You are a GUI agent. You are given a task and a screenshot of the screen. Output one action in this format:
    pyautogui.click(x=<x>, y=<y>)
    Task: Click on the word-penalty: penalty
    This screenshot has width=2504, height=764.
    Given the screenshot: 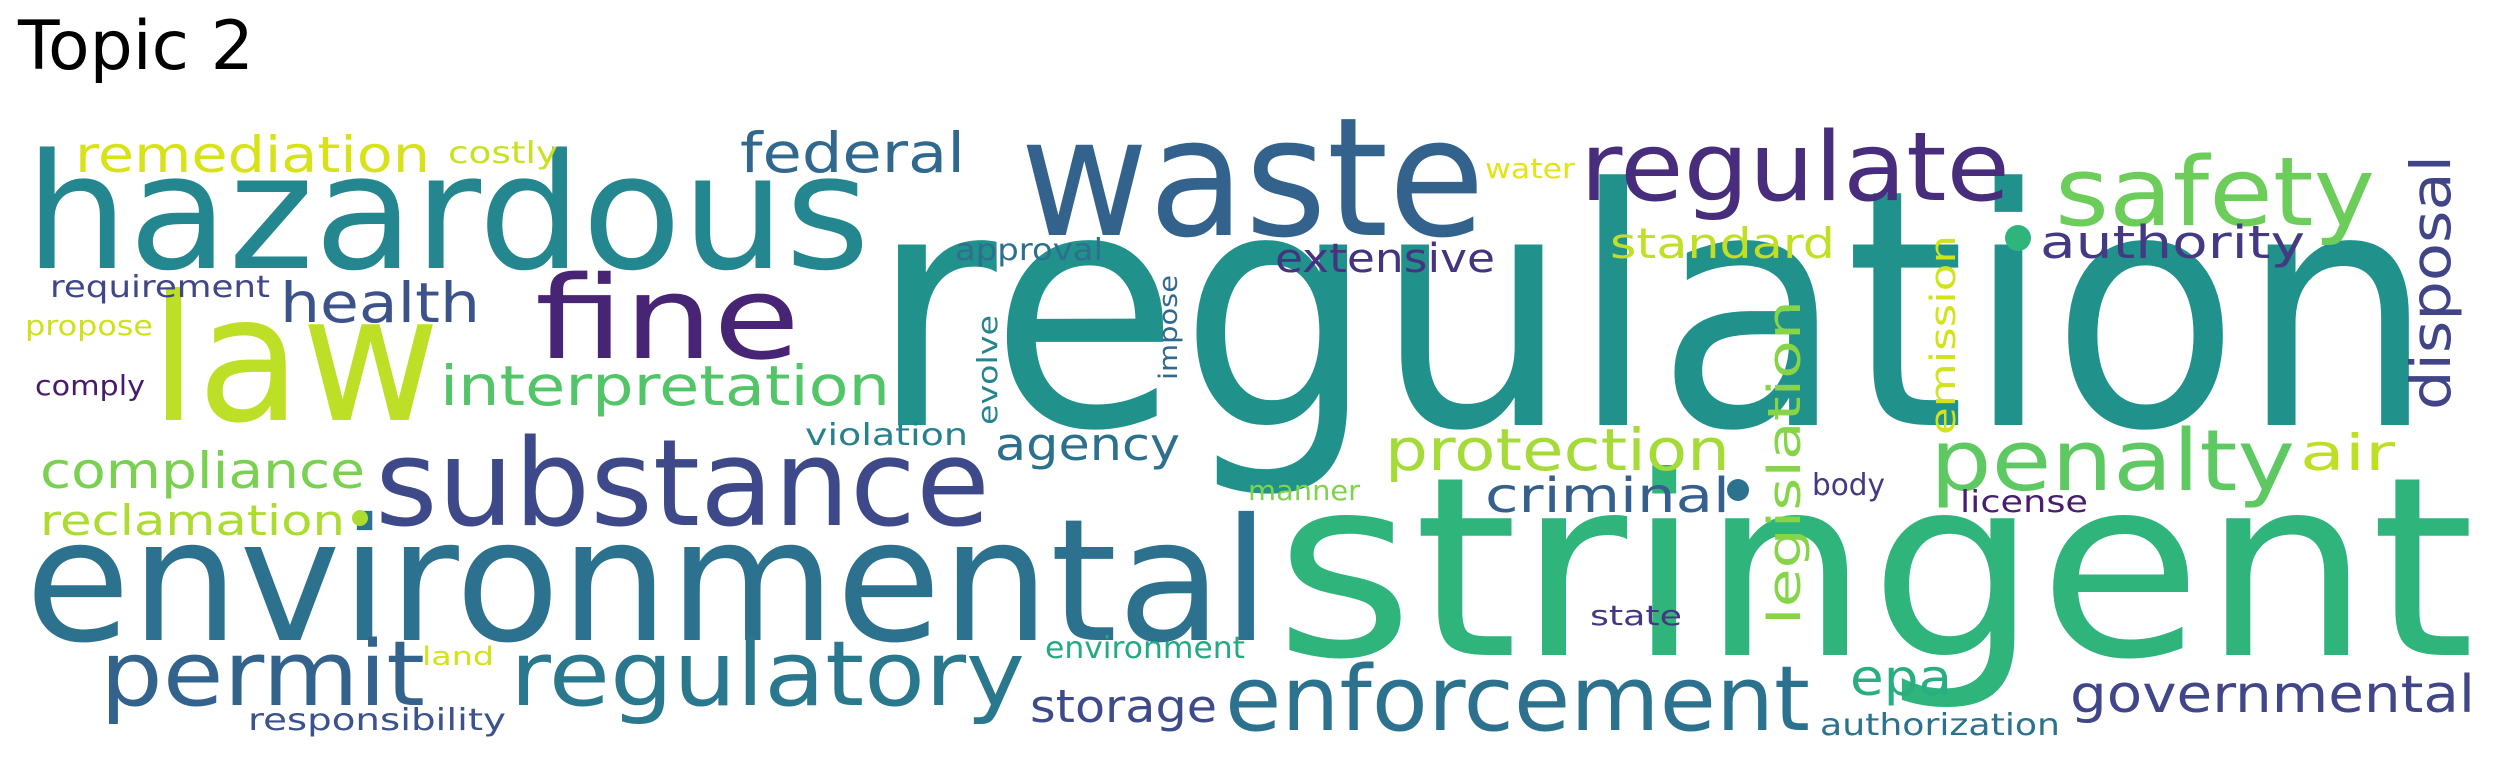 What is the action you would take?
    pyautogui.click(x=2112, y=461)
    